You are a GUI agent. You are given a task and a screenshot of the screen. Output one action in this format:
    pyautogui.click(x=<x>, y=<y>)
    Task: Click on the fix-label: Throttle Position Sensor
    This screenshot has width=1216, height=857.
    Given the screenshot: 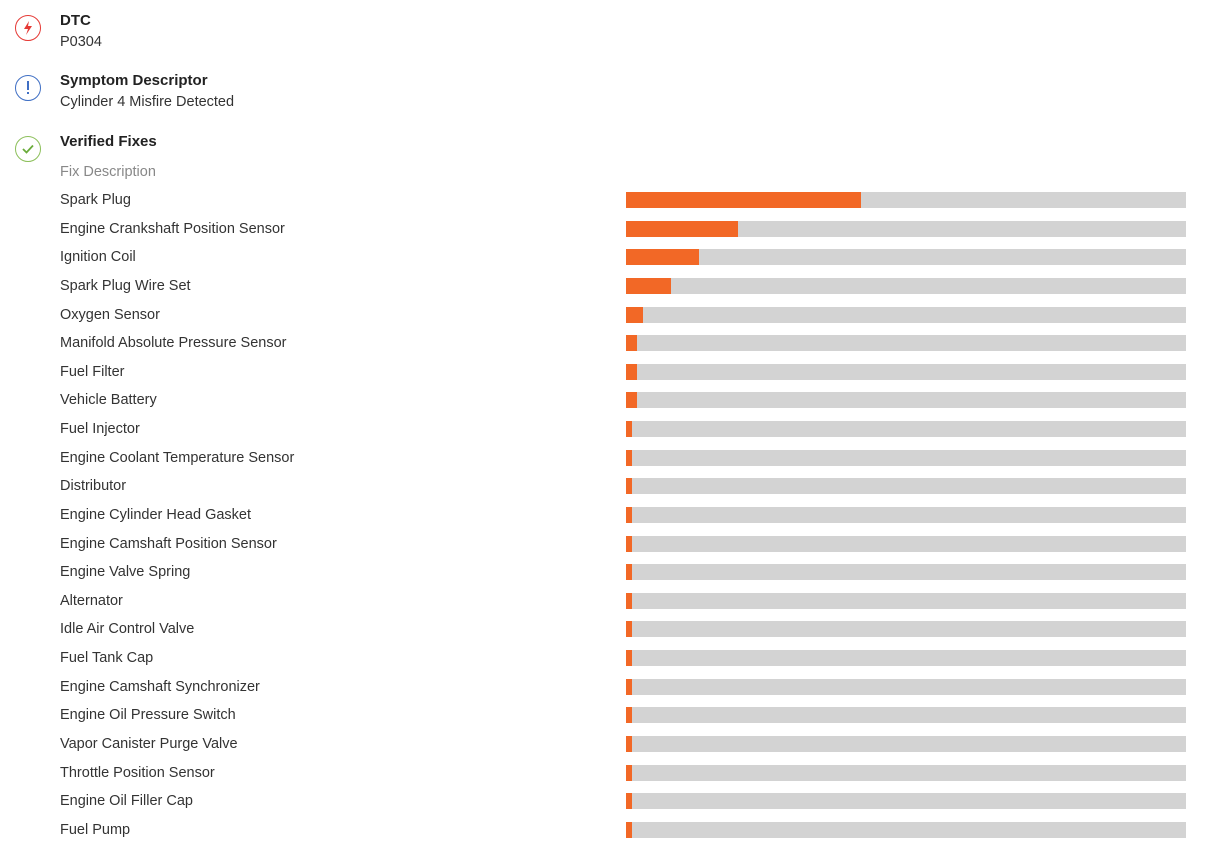 What is the action you would take?
    pyautogui.click(x=137, y=772)
    